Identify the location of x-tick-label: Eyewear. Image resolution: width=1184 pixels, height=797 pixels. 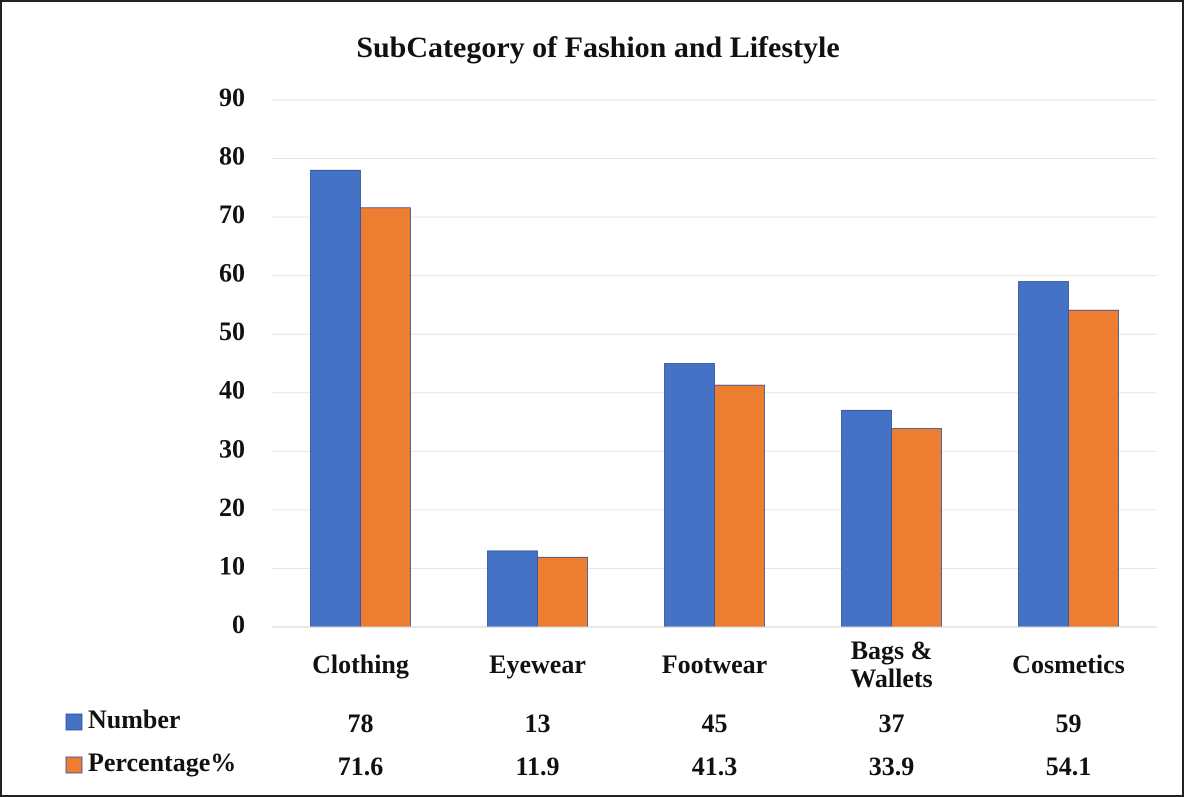
(537, 664).